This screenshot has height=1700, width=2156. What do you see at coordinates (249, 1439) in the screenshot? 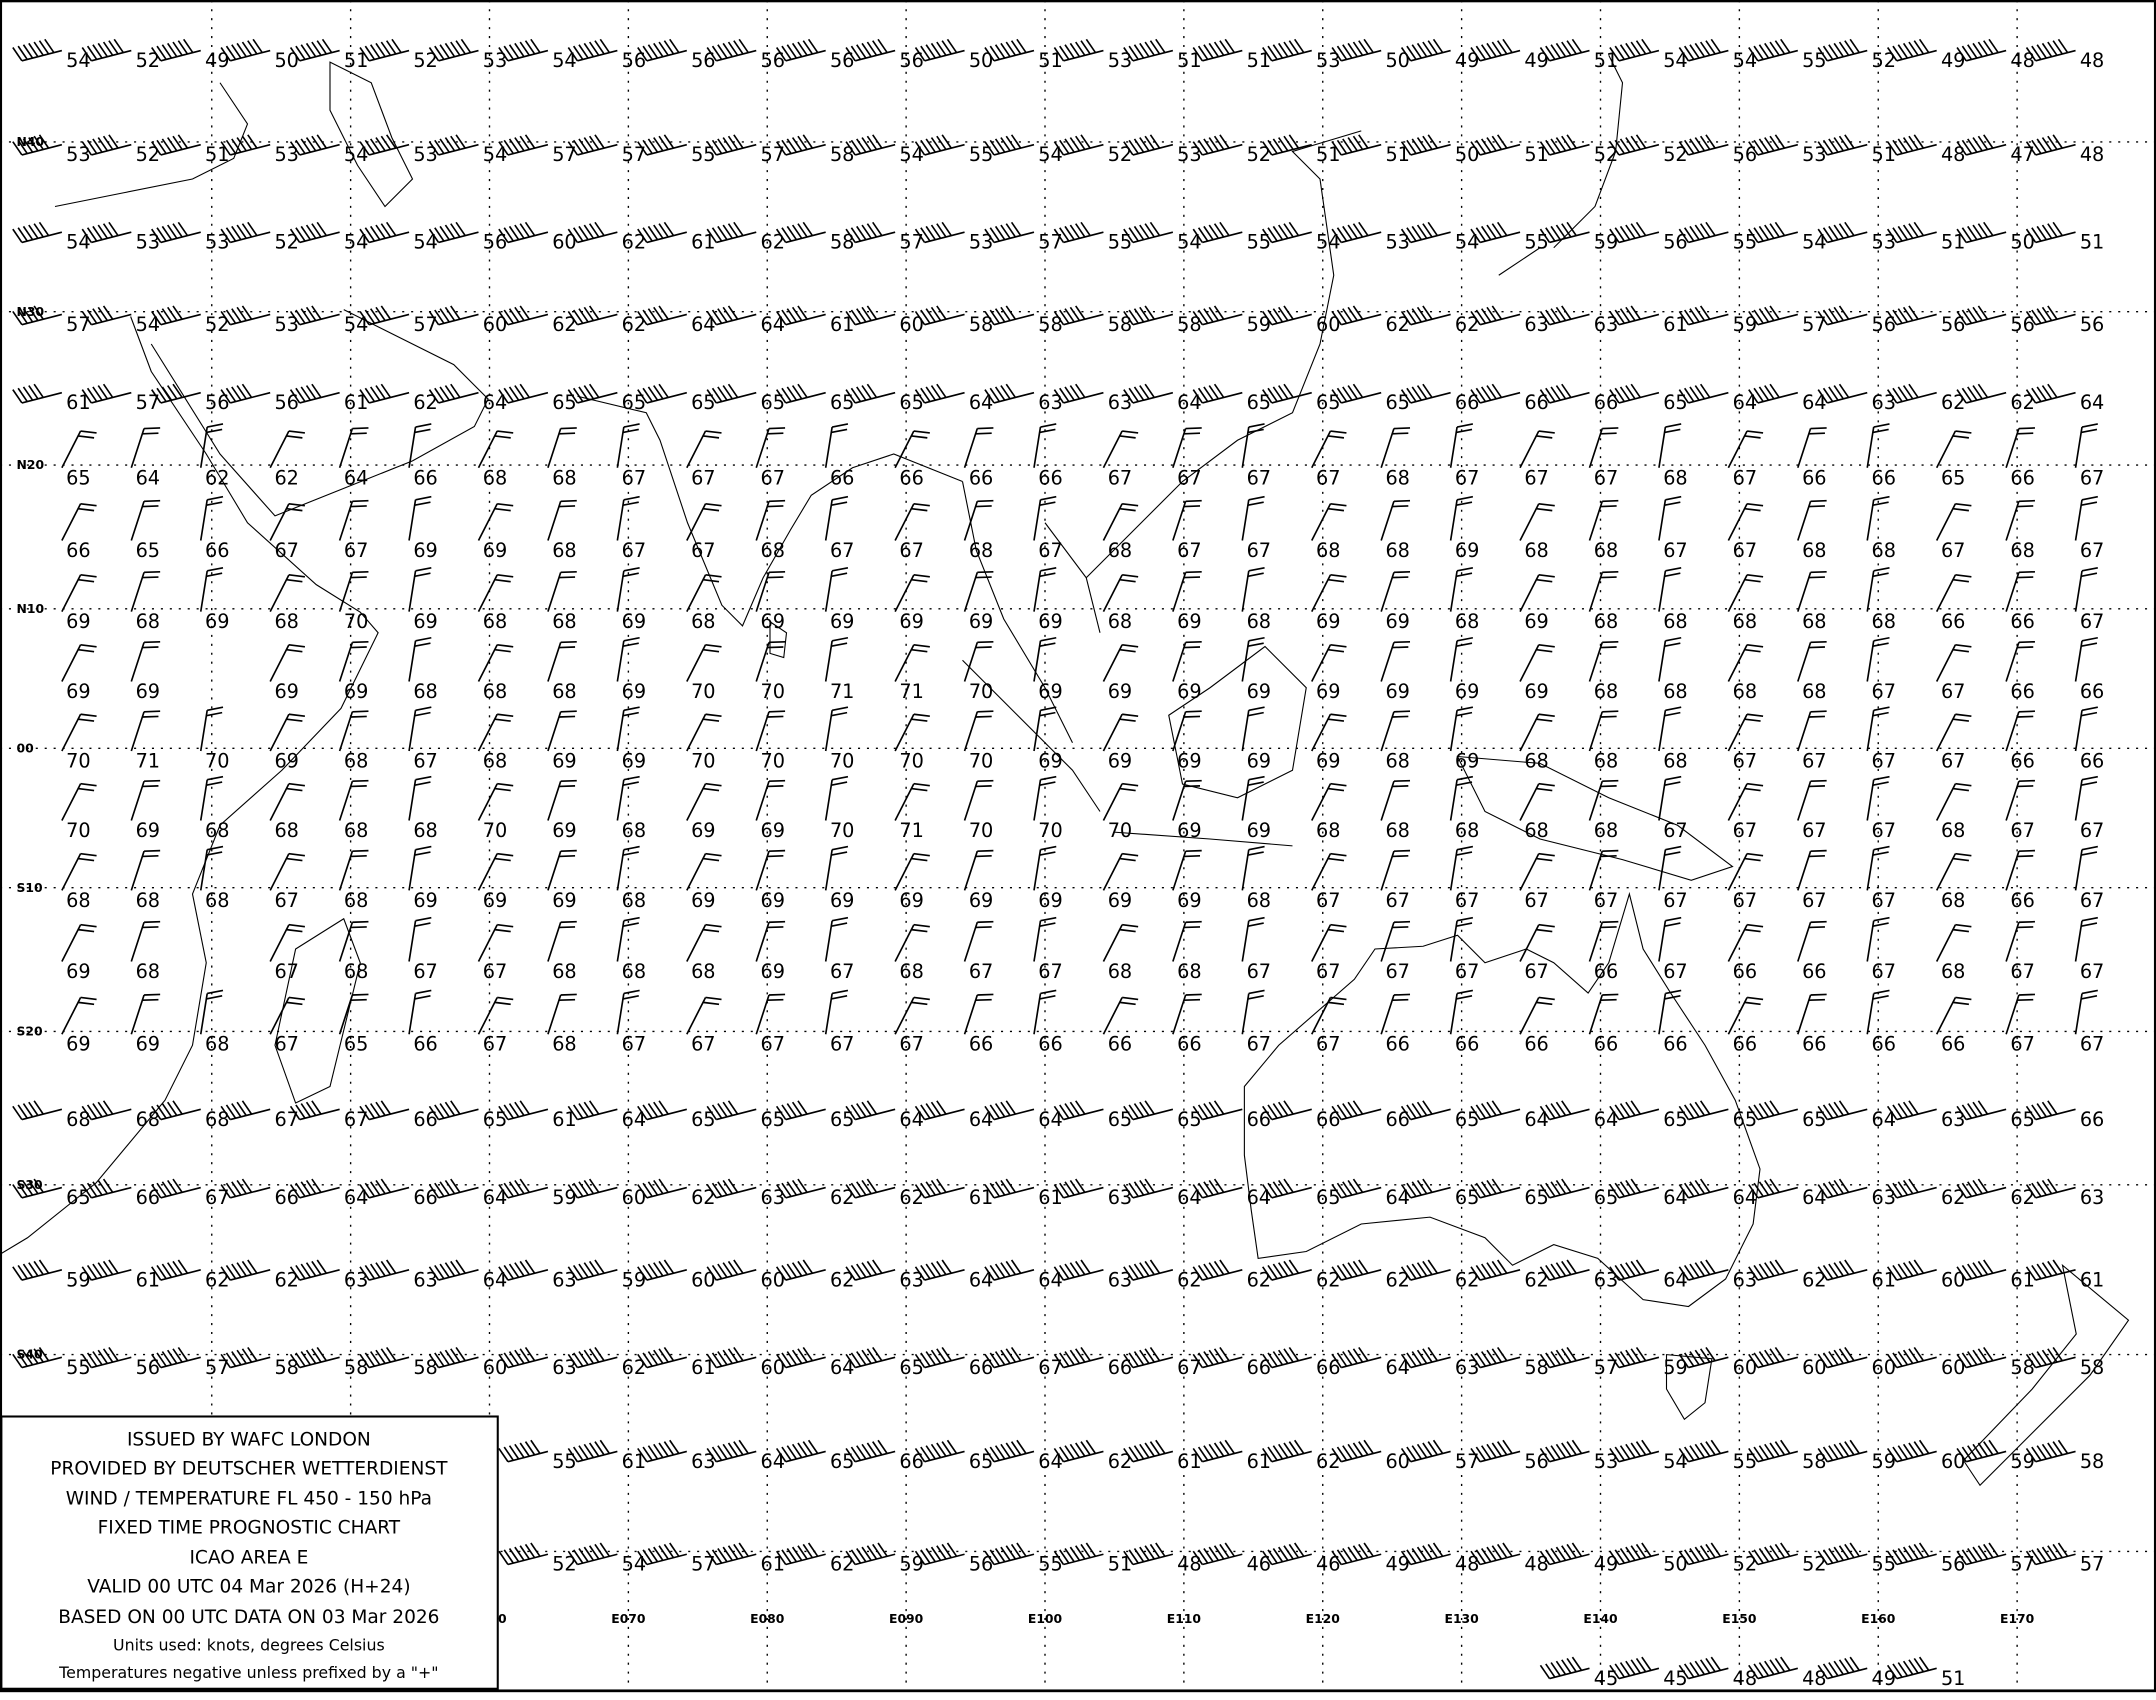
I see `legend-issuer: ISSUED BY WAFC LONDON` at bounding box center [249, 1439].